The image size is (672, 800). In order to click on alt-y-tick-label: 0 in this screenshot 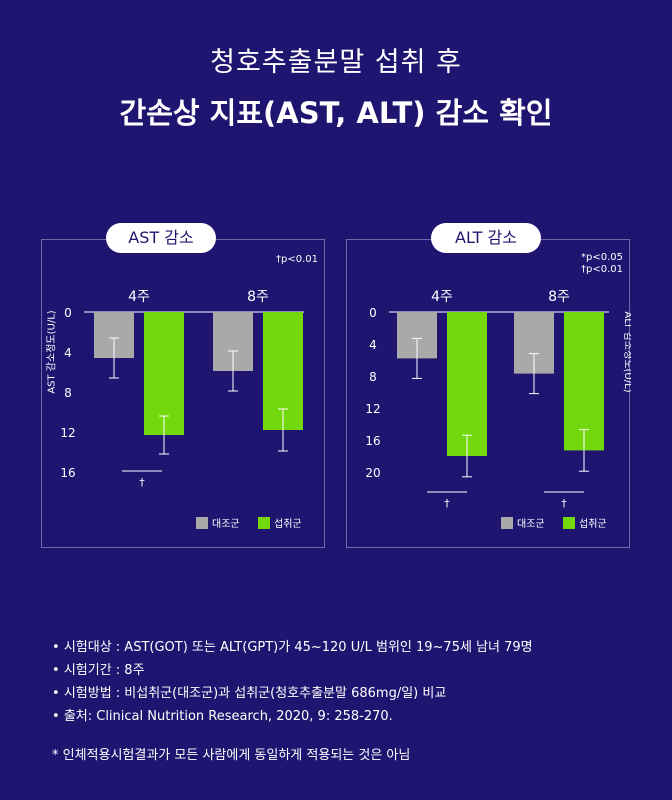, I will do `click(373, 313)`.